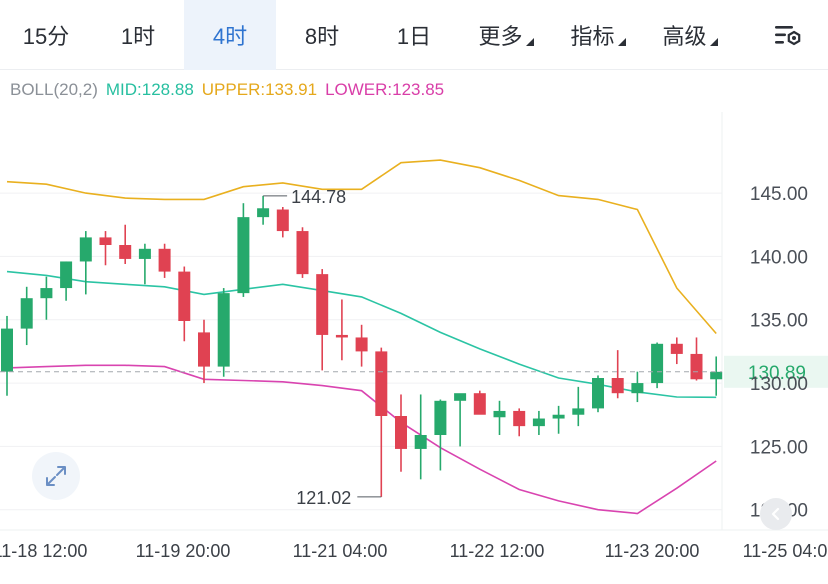 The image size is (828, 584). Describe the element at coordinates (592, 36) in the screenshot. I see `tab-label: 指标` at that location.